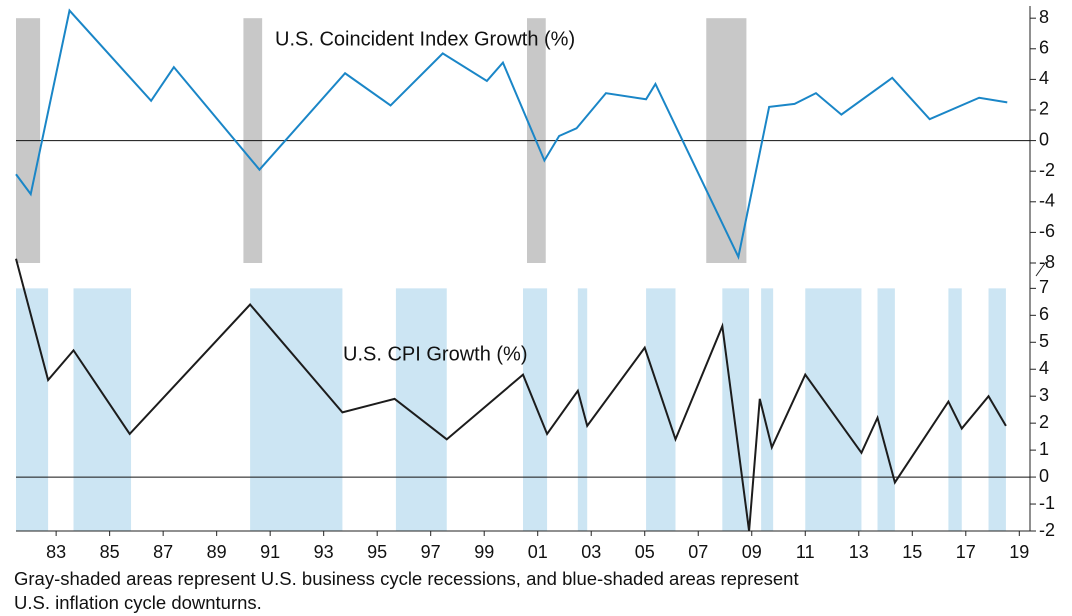  Describe the element at coordinates (966, 552) in the screenshot. I see `x-tick-label: 17` at that location.